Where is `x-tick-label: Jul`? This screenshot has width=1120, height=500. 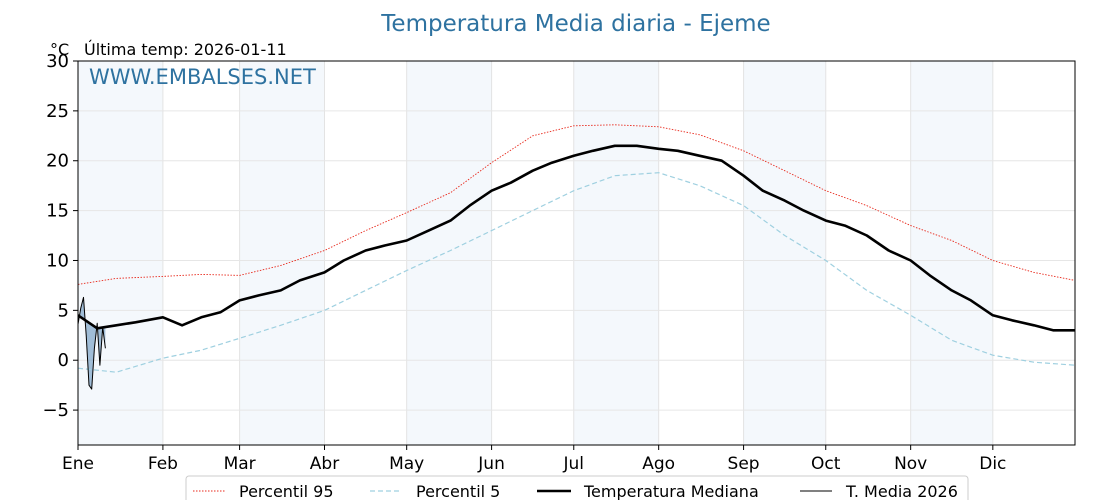
x-tick-label: Jul is located at coordinates (574, 464).